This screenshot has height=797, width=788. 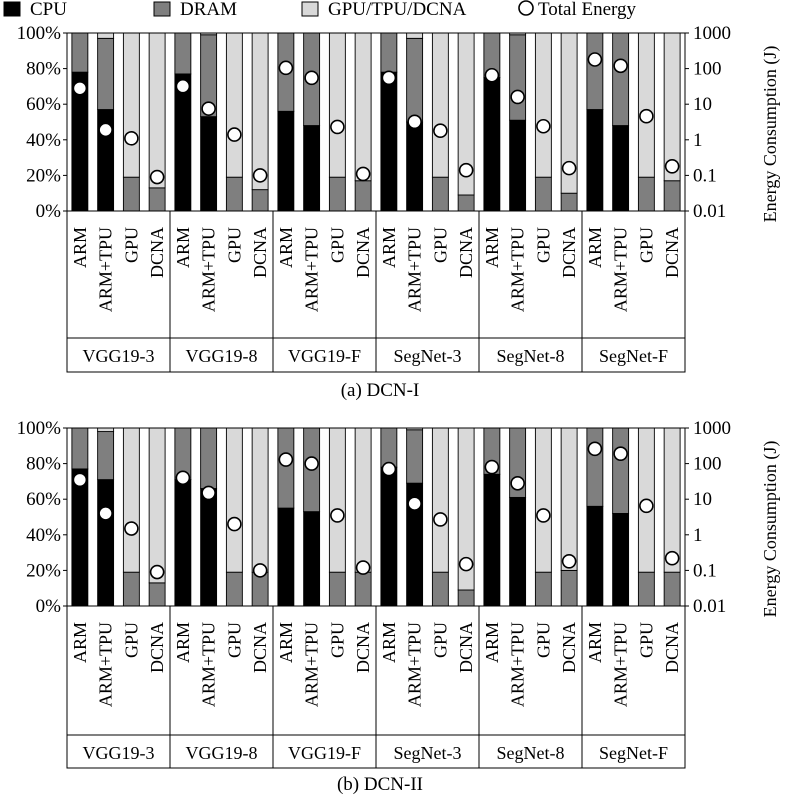 I want to click on legend-swatch-gpu, so click(x=310, y=9).